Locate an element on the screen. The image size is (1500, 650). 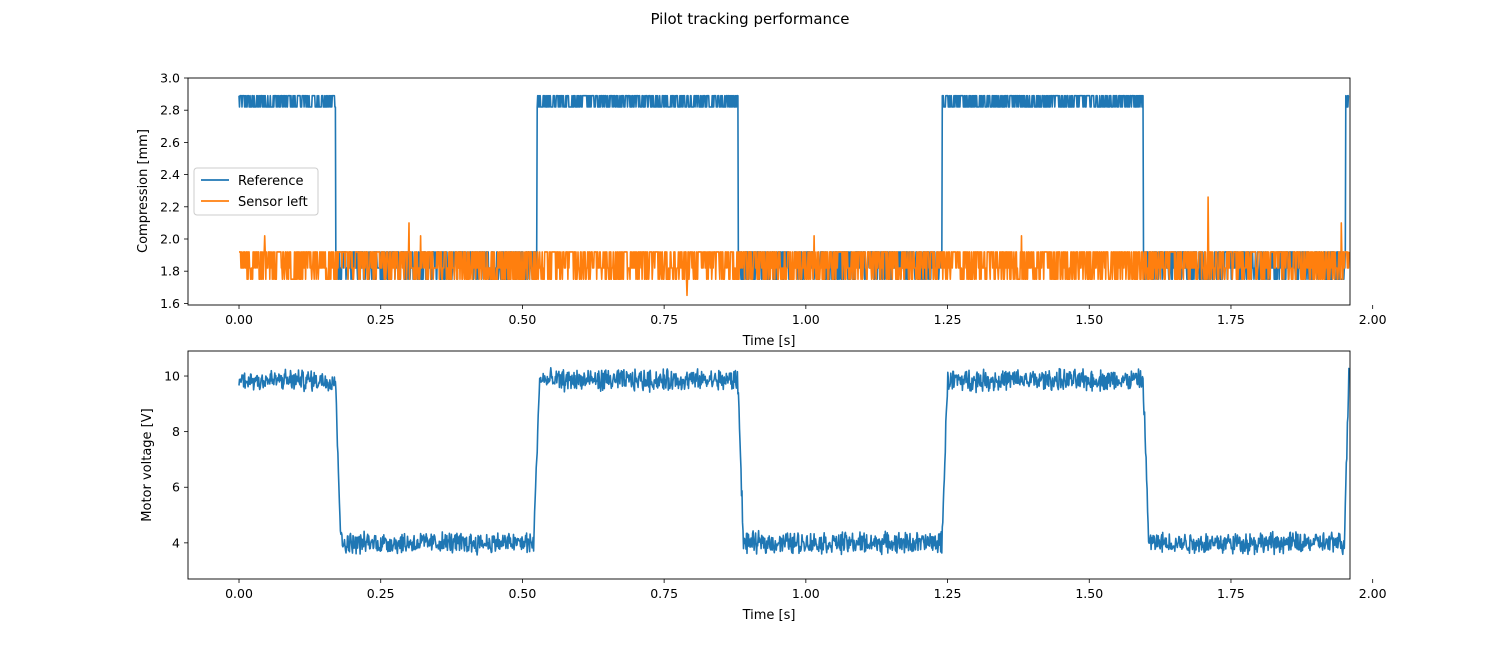
y-tick-label: 2.4 is located at coordinates (170, 174).